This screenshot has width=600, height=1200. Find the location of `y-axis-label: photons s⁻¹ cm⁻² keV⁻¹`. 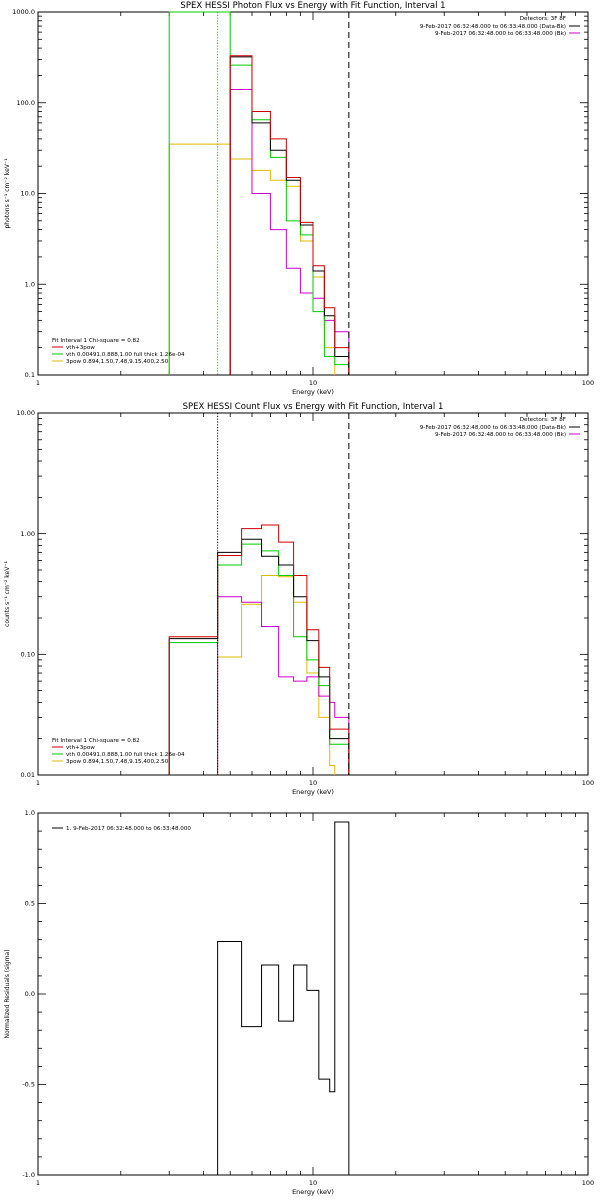

y-axis-label: photons s⁻¹ cm⁻² keV⁻¹ is located at coordinates (7, 193).